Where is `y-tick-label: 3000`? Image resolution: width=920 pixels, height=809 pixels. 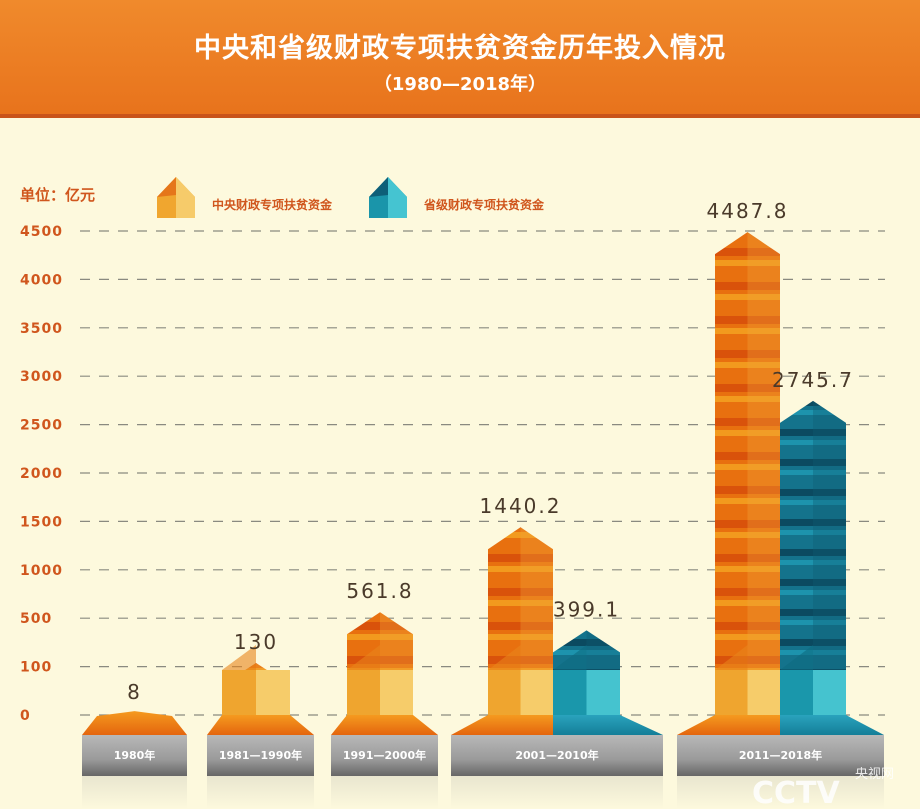 y-tick-label: 3000 is located at coordinates (41, 377).